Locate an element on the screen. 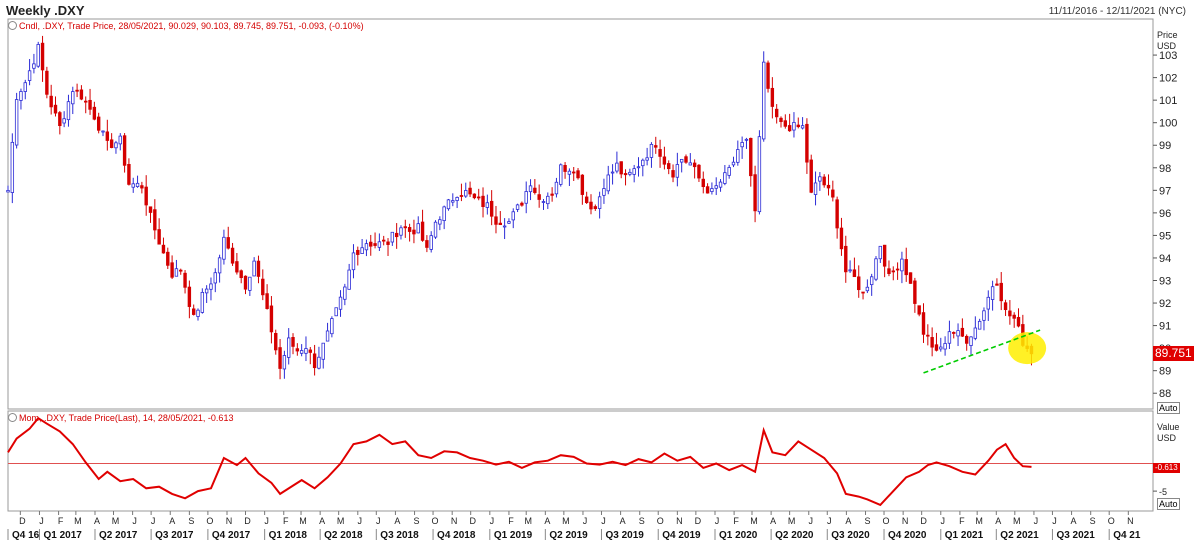 This screenshot has height=553, width=1200. price-tick-label: 103 is located at coordinates (1168, 56).